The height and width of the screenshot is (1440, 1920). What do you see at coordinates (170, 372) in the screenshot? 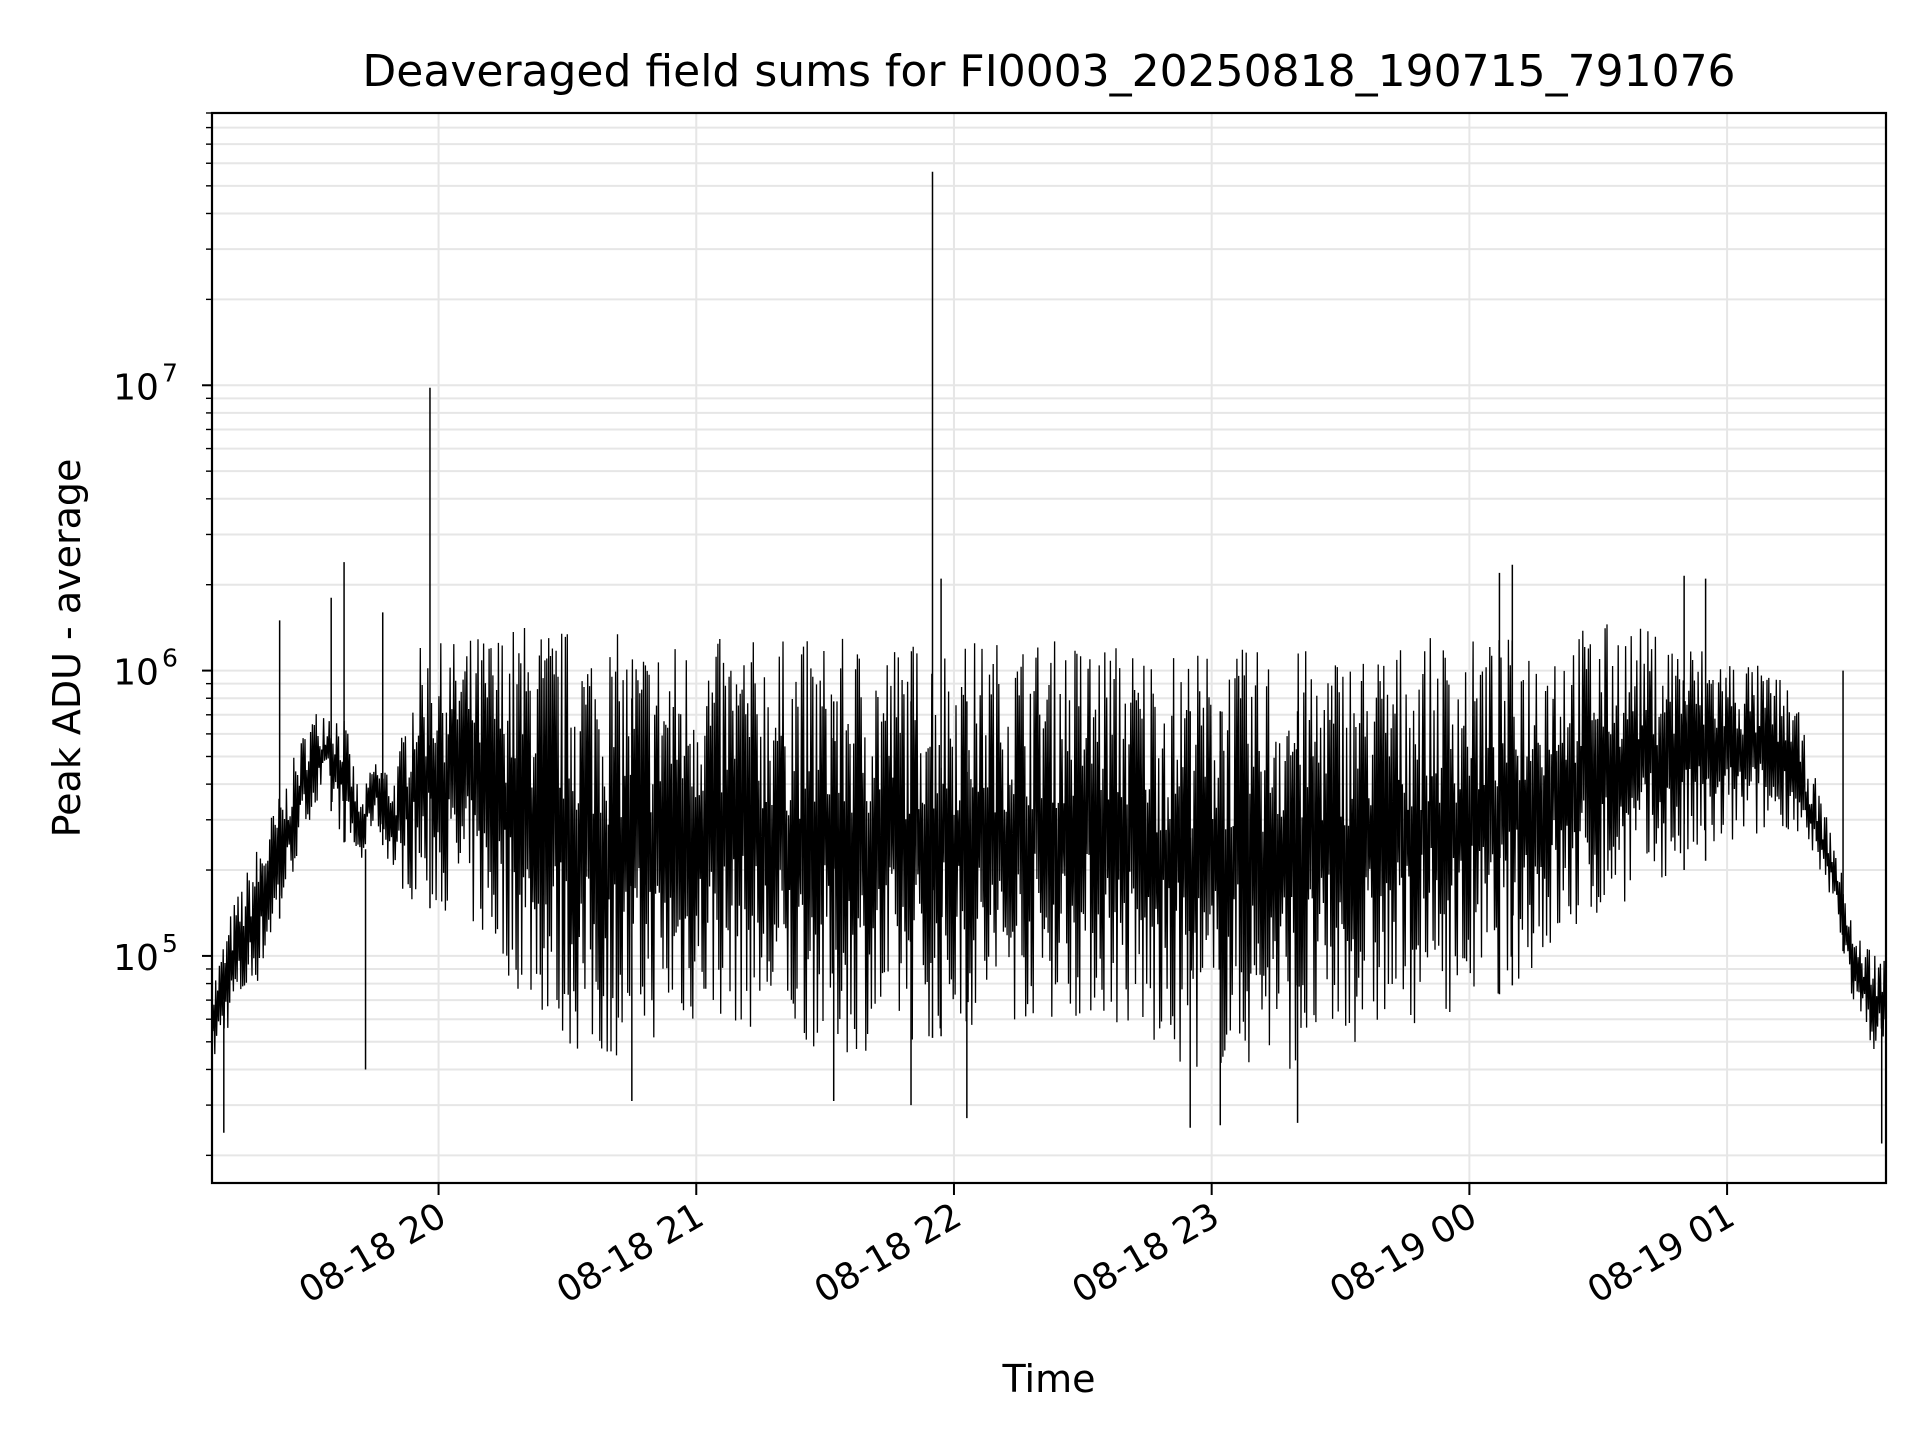
I see `y-tick-exponent: 7` at bounding box center [170, 372].